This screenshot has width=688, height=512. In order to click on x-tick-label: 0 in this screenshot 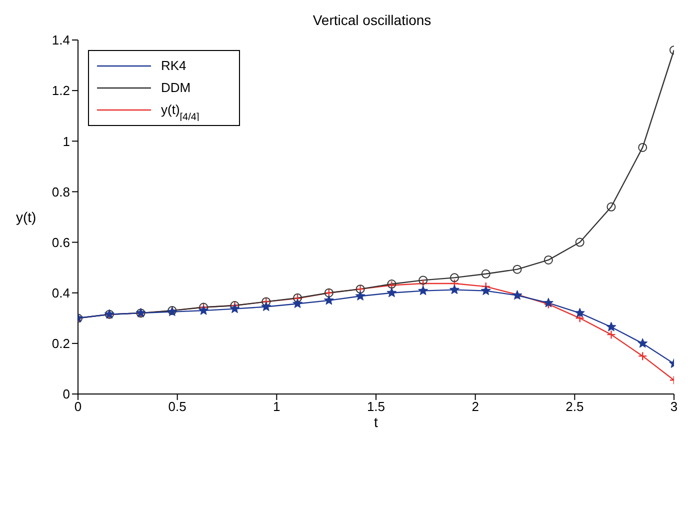, I will do `click(78, 406)`.